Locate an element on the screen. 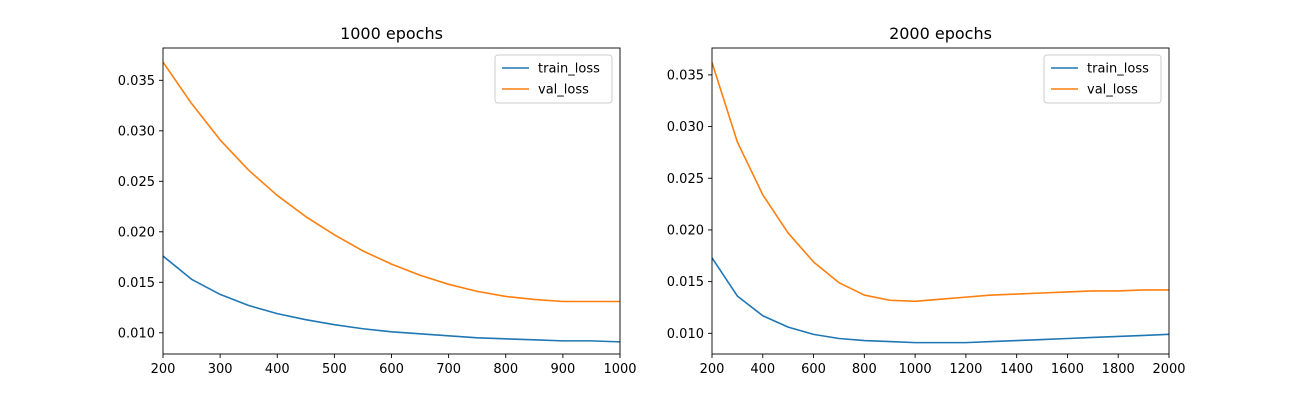 This screenshot has height=400, width=1299. chart-title: 2000 epochs is located at coordinates (940, 33).